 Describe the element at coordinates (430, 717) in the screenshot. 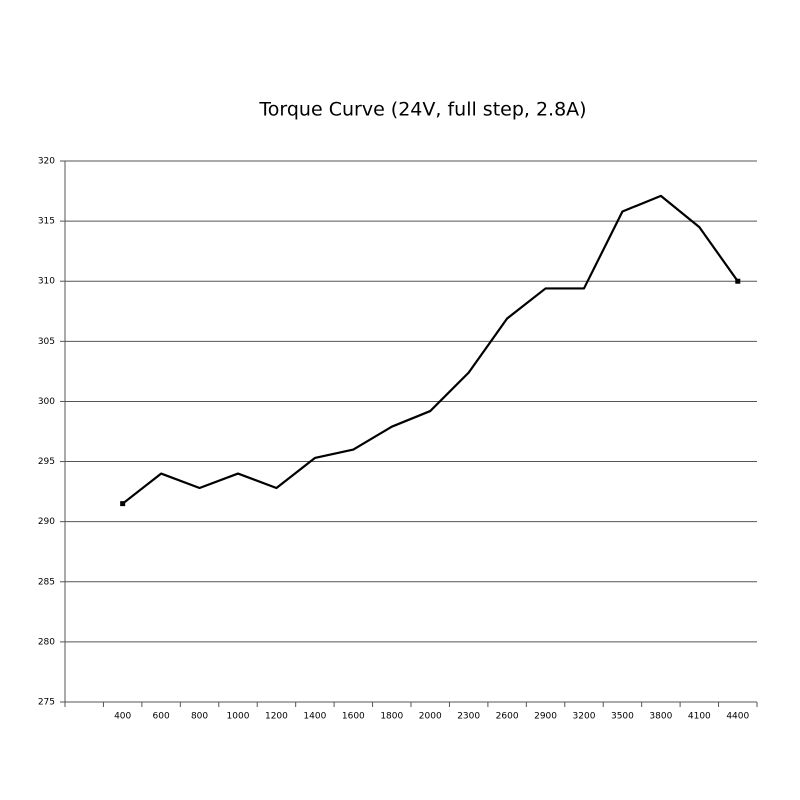

I see `x-tick-label: 2000` at that location.